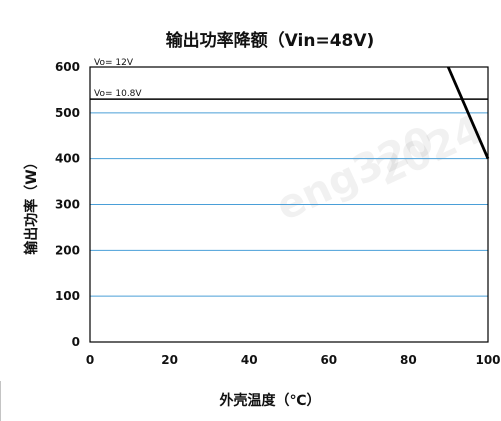 The height and width of the screenshot is (421, 501). I want to click on x-tick-labels: 0 20 40 60 80 100, so click(293, 360).